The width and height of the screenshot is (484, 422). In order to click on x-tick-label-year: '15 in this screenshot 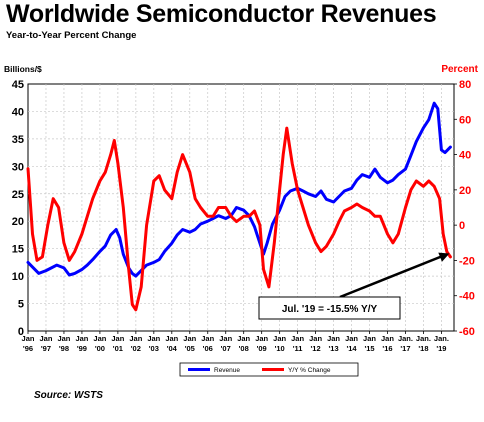, I will do `click(369, 348)`.